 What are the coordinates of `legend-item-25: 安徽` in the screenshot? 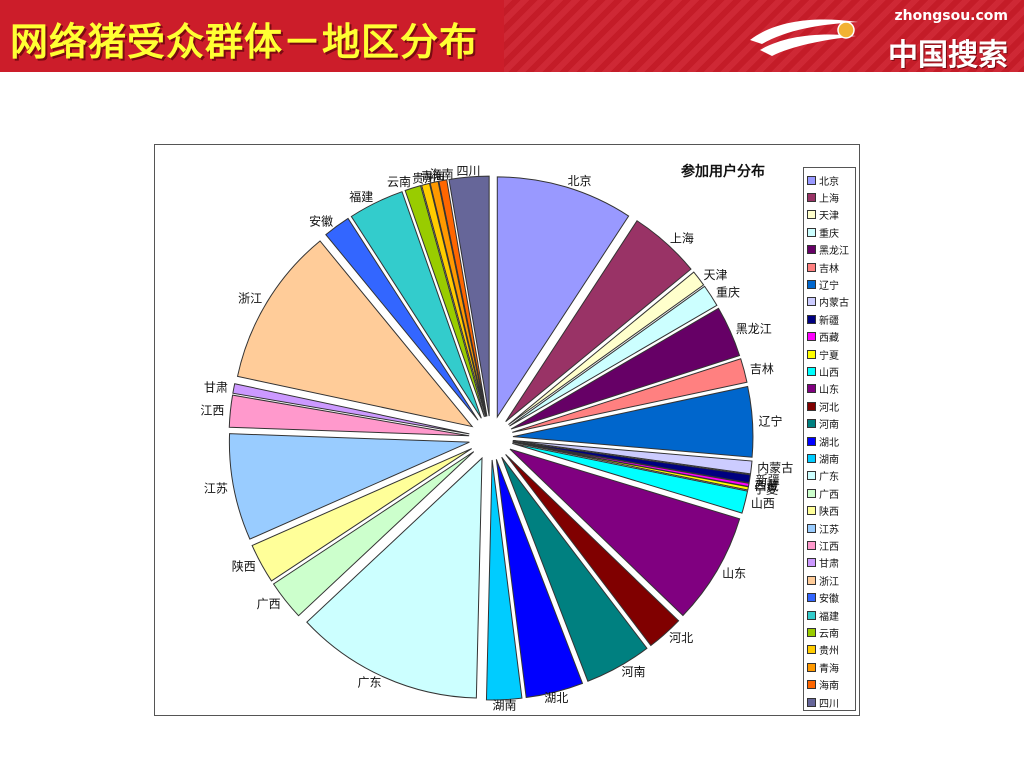 It's located at (831, 598).